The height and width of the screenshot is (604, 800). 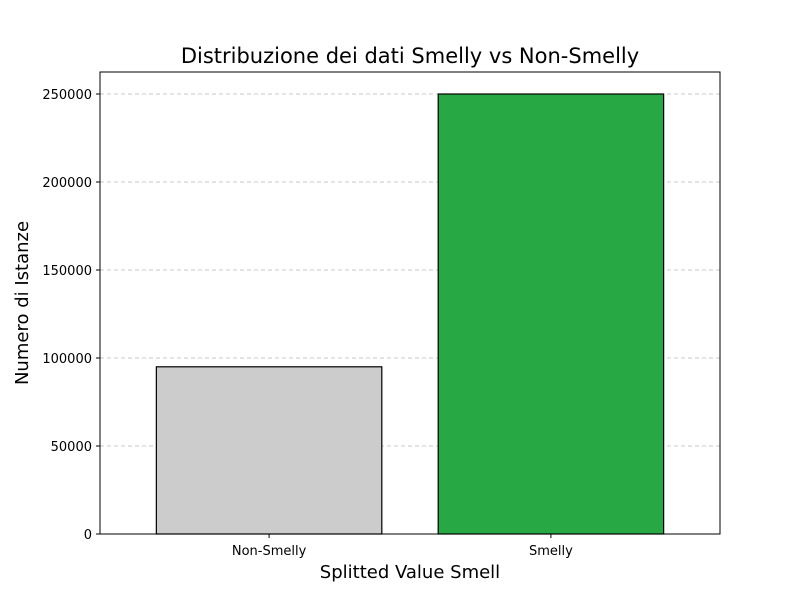 I want to click on bar-non-smelly, so click(x=269, y=450).